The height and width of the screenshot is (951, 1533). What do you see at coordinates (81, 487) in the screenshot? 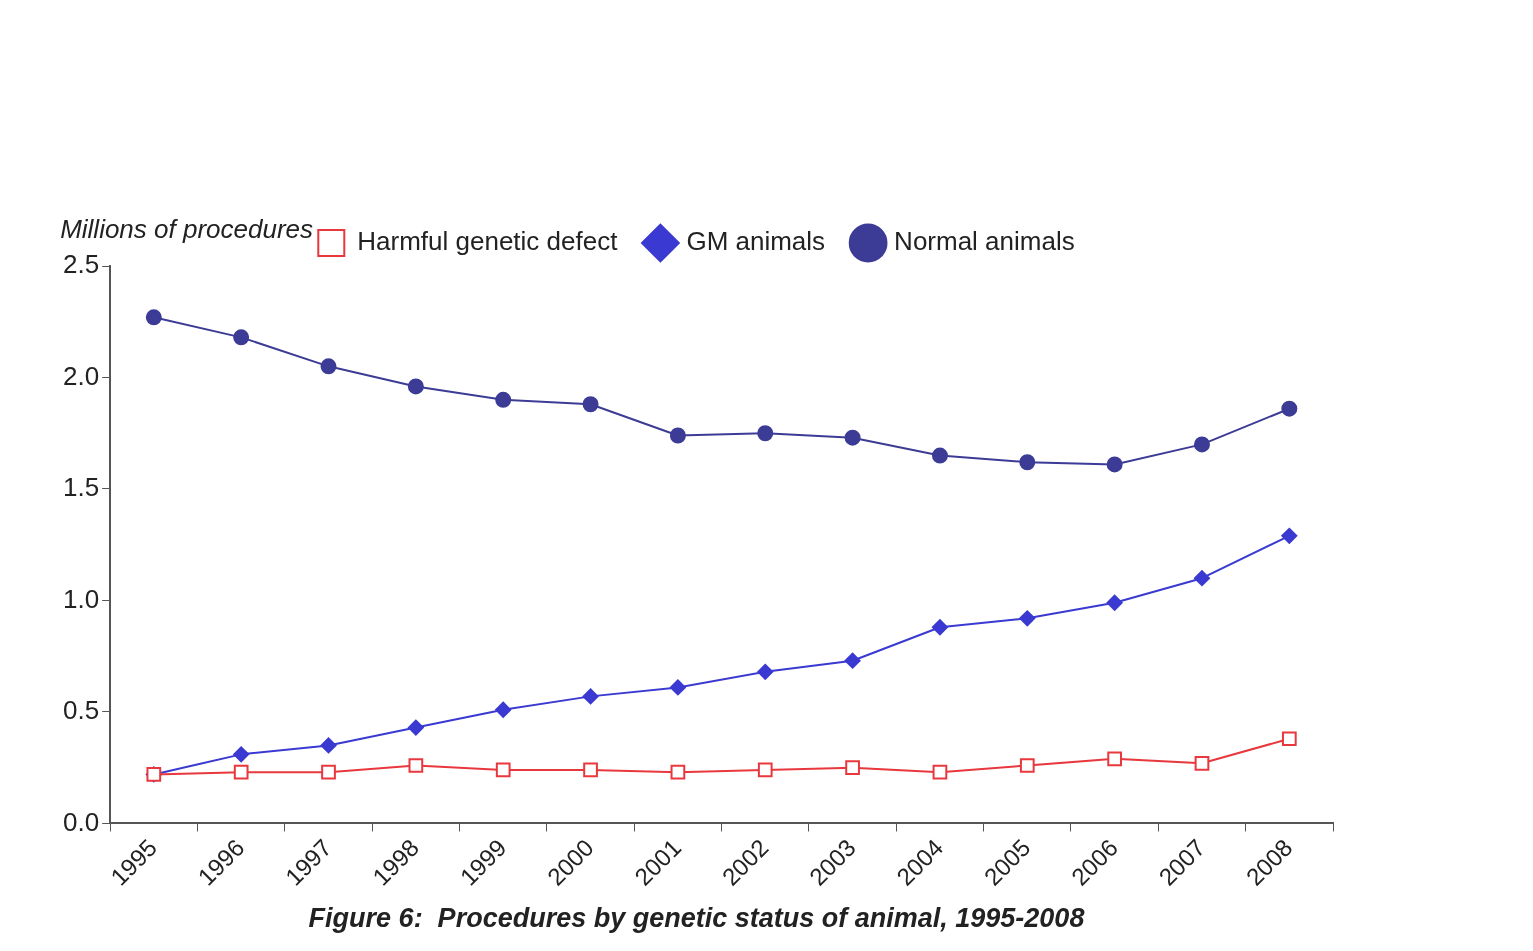
I see `y-tick-label: 1.5` at bounding box center [81, 487].